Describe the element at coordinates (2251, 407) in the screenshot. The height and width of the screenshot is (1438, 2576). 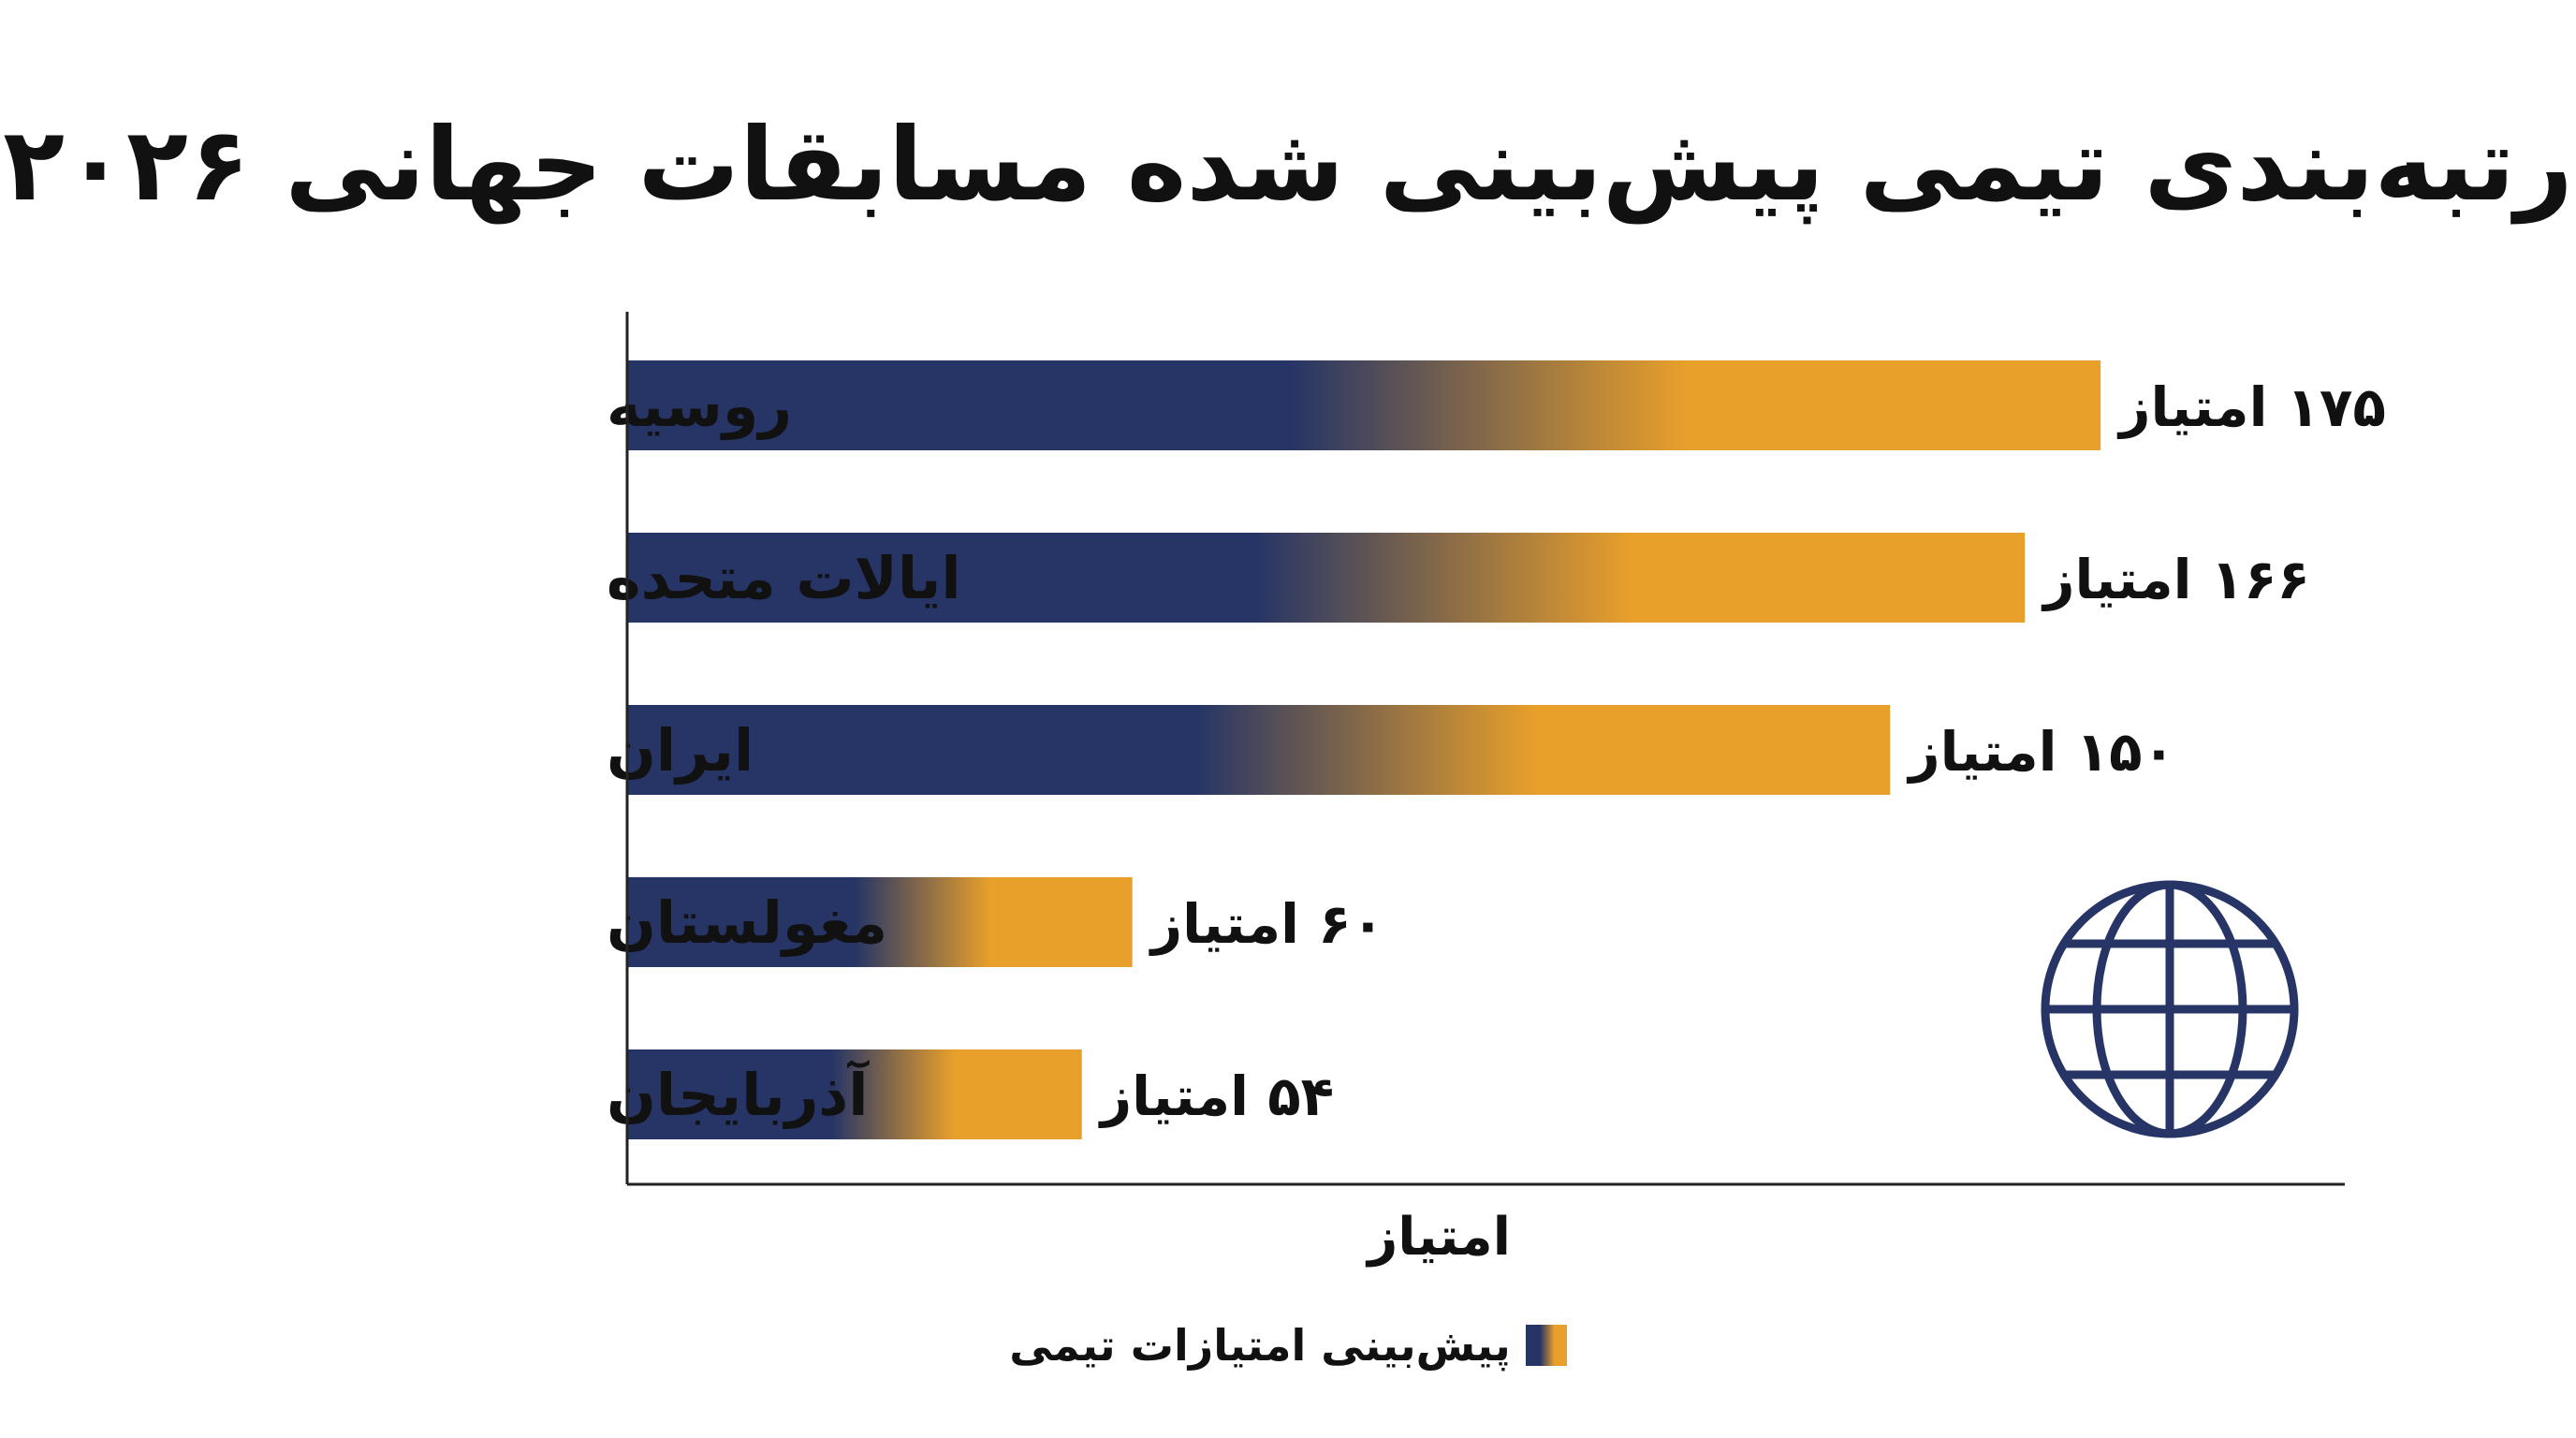
I see `value-label-0: ۱۷۵ امتیاز` at that location.